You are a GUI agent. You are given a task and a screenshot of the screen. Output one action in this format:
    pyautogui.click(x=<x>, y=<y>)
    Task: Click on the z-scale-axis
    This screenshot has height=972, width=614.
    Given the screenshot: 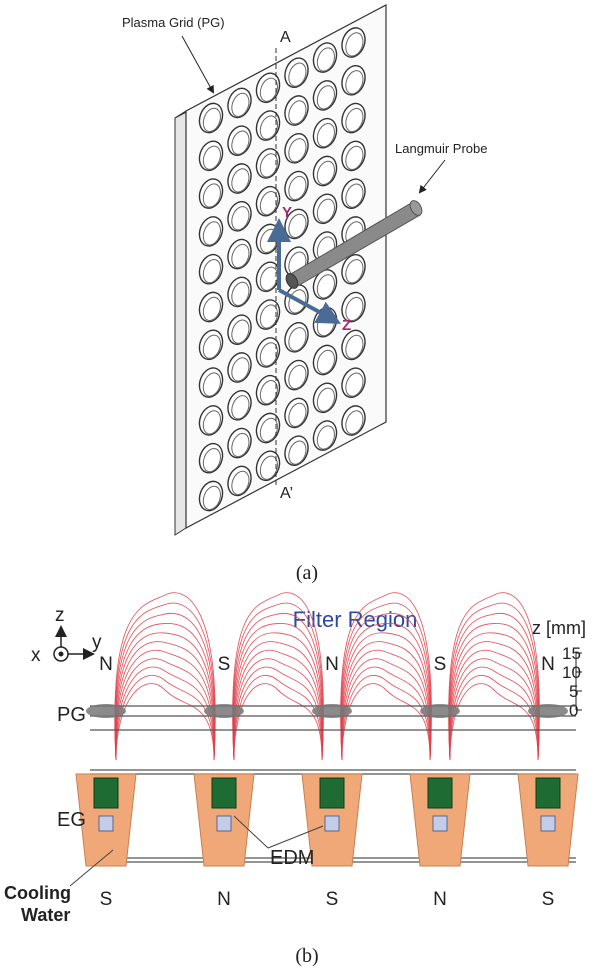 What is the action you would take?
    pyautogui.click(x=578, y=681)
    